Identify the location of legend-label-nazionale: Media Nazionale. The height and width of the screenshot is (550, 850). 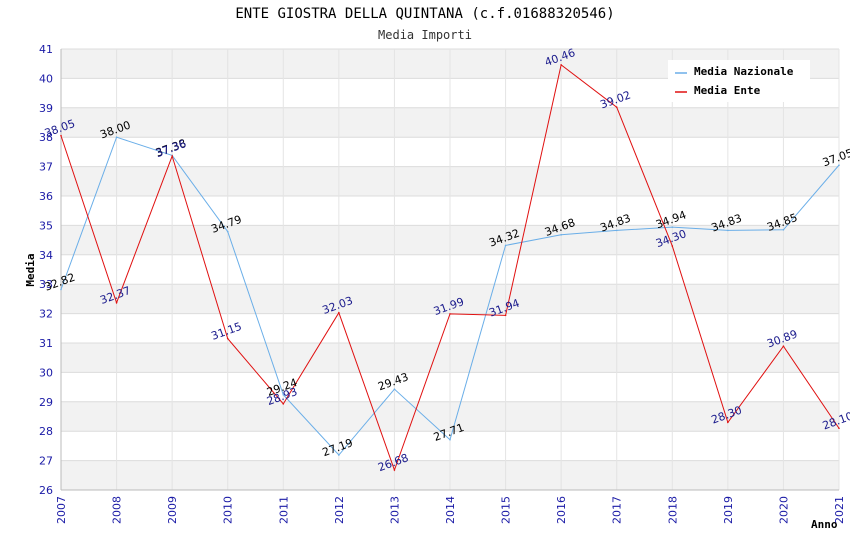
(744, 71).